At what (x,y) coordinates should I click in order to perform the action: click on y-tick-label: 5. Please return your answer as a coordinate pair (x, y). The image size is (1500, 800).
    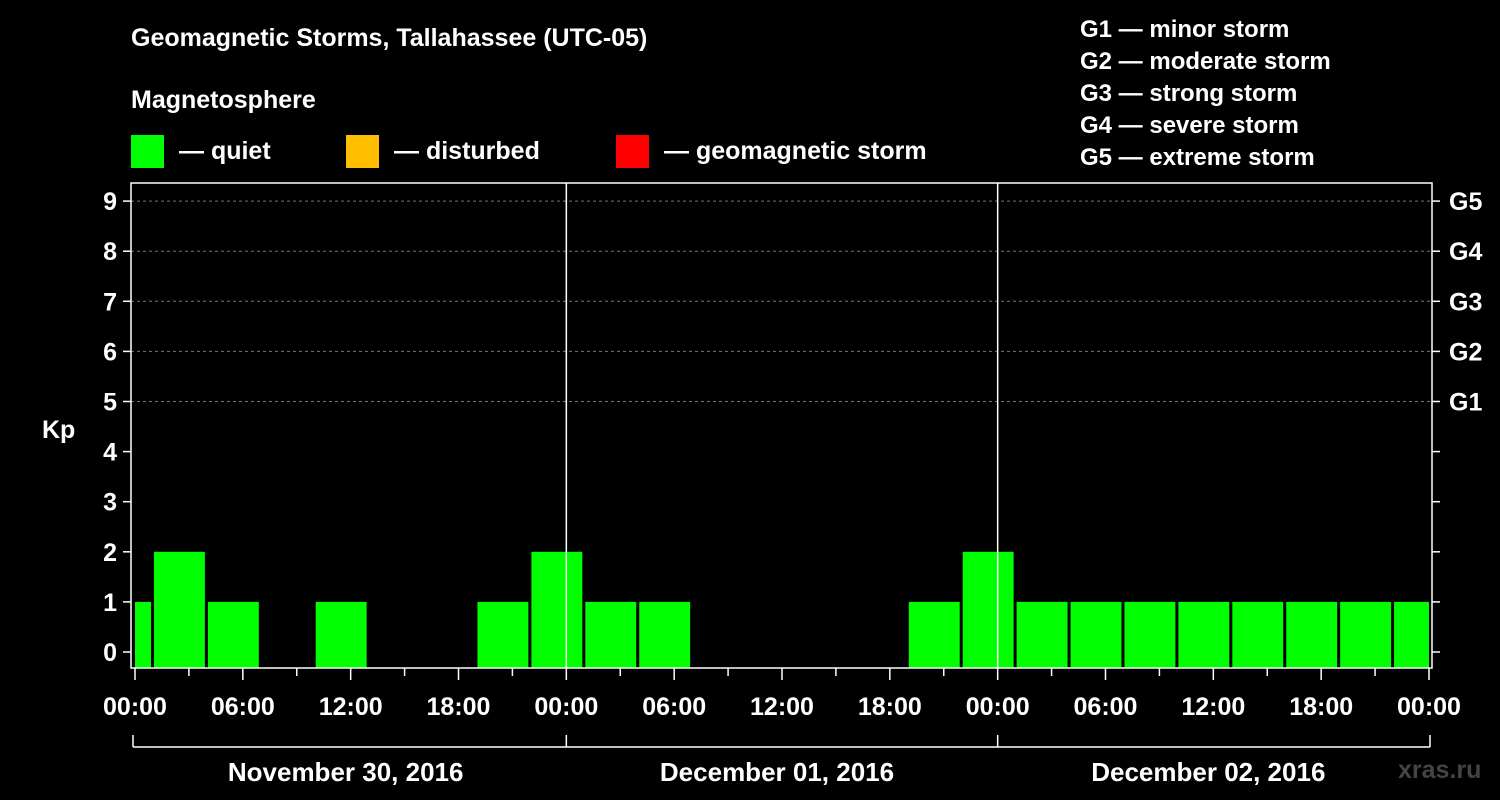
    Looking at the image, I should click on (110, 403).